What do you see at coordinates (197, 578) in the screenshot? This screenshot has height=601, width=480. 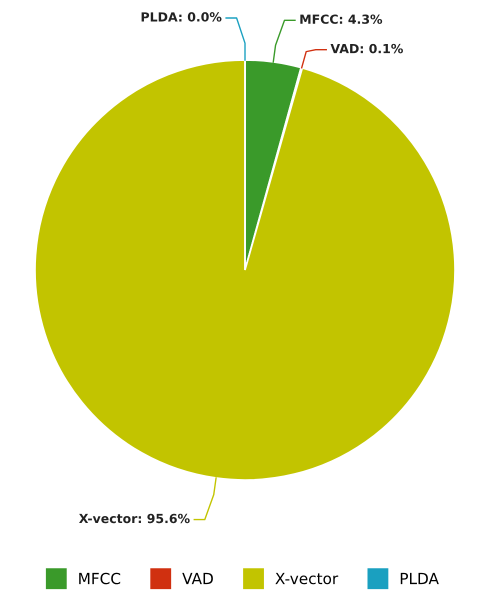 I see `legend-label: VAD` at bounding box center [197, 578].